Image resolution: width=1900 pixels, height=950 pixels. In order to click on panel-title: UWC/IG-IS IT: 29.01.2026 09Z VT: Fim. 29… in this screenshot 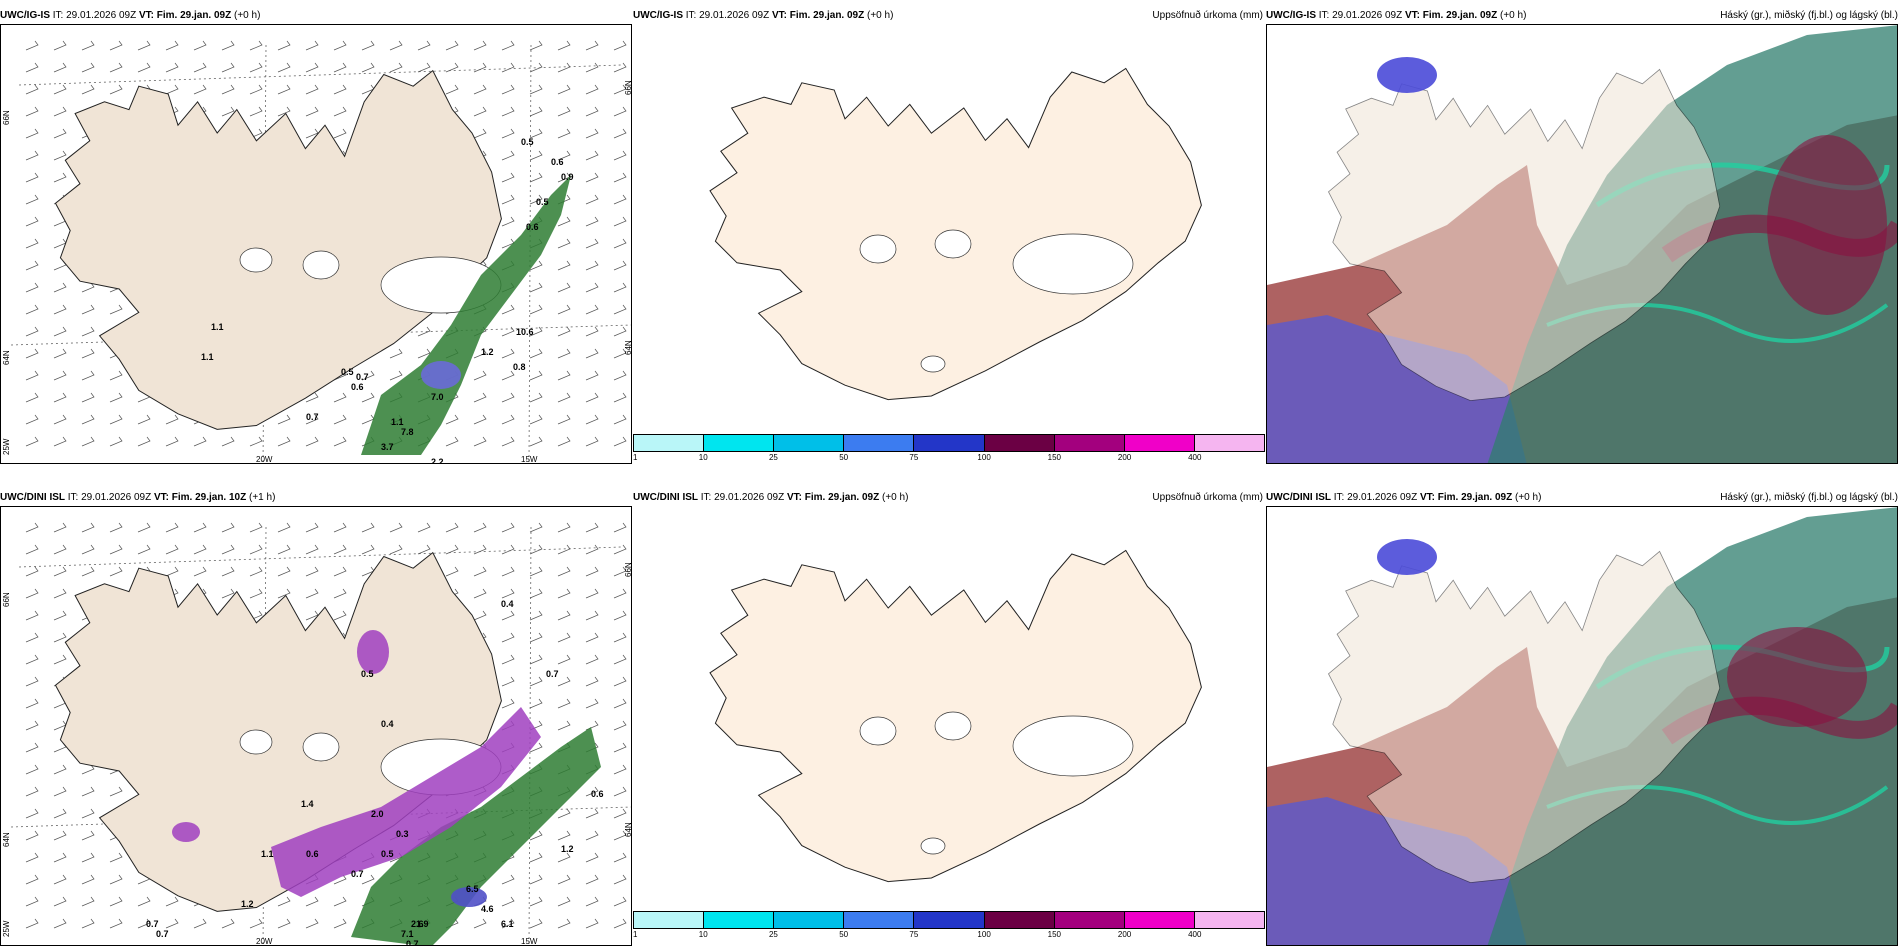, I will do `click(948, 15)`.